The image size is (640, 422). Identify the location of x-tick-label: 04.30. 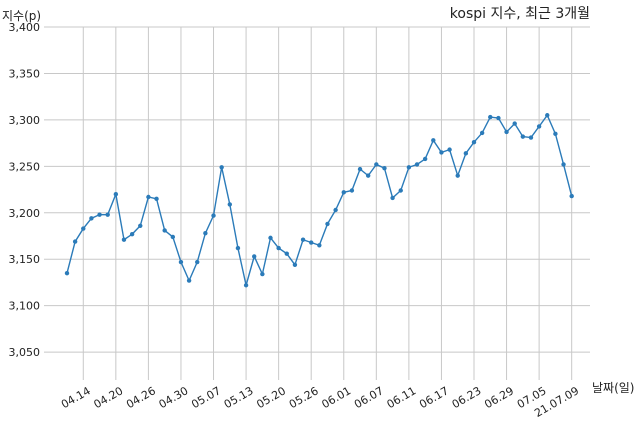
(174, 397).